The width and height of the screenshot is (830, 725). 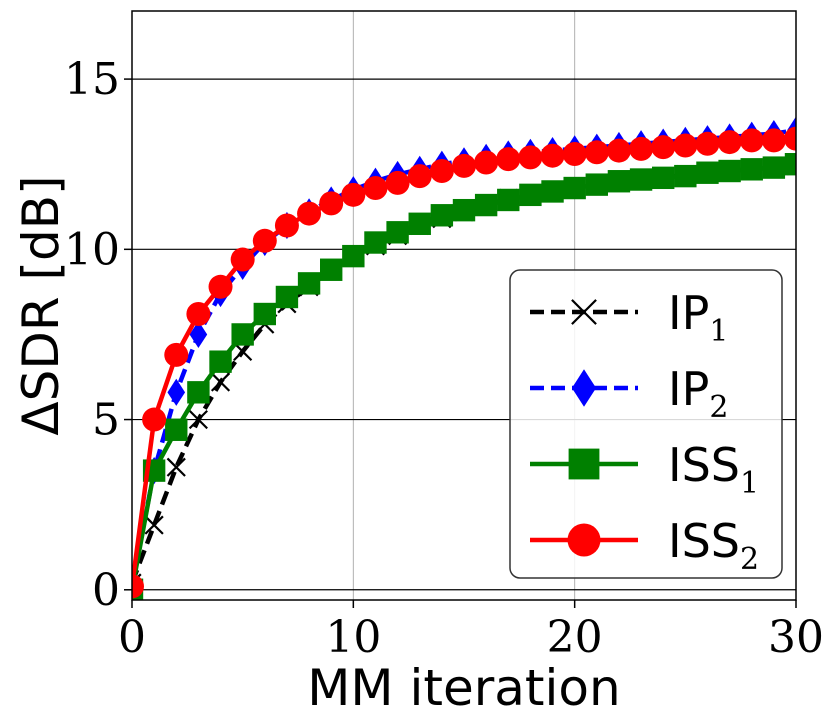 I want to click on x-tick-label: 0, so click(x=132, y=637).